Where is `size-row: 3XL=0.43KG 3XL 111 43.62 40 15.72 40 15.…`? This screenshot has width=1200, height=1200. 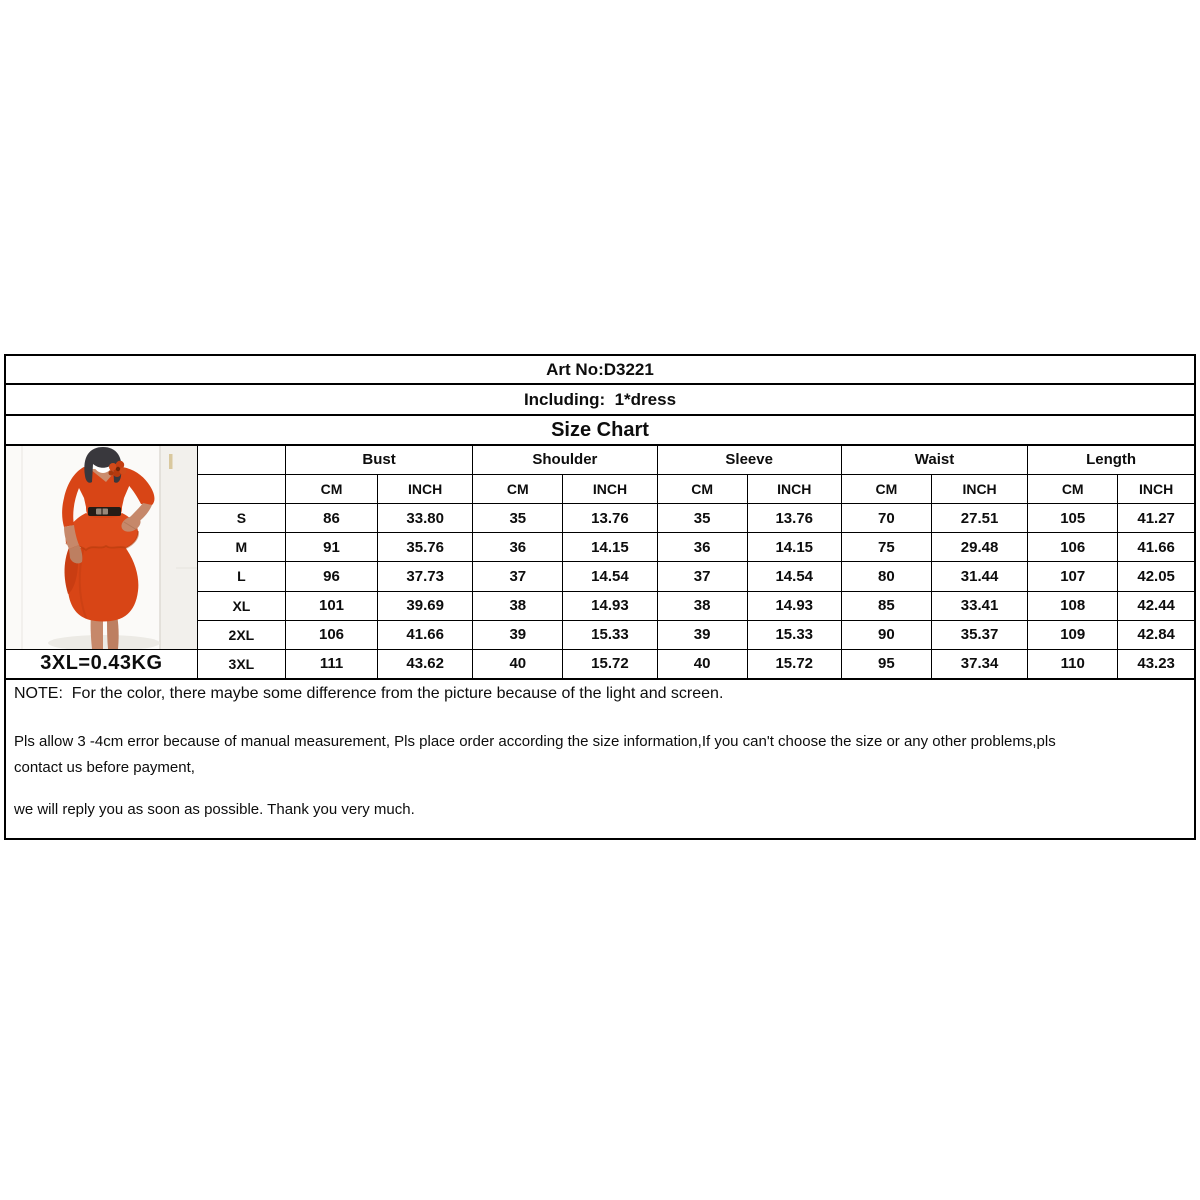 size-row: 3XL=0.43KG 3XL 111 43.62 40 15.72 40 15.… is located at coordinates (600, 664).